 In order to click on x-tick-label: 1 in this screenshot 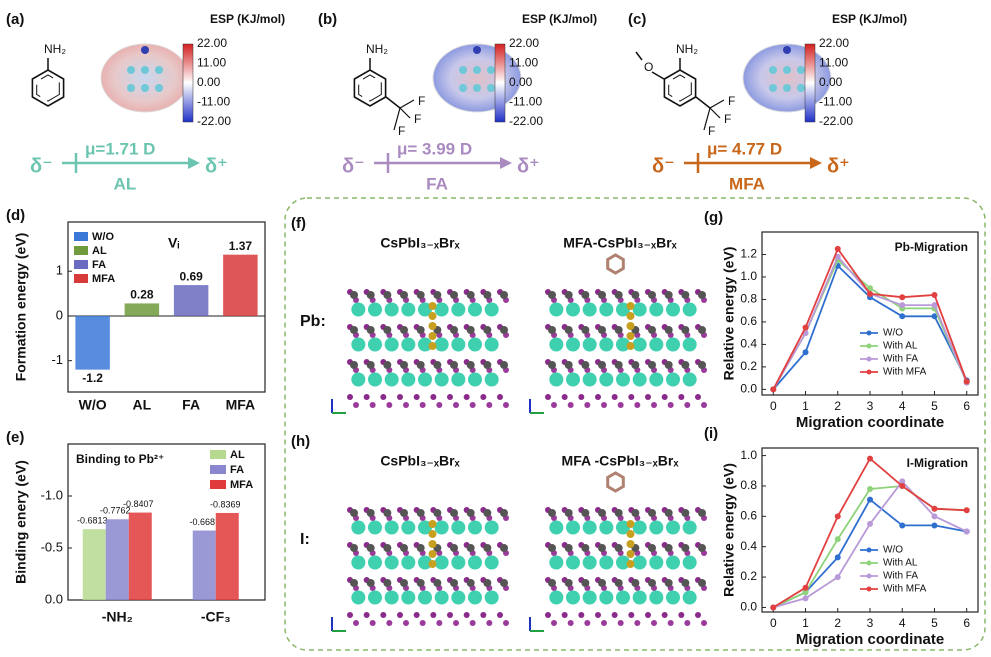, I will do `click(805, 623)`.